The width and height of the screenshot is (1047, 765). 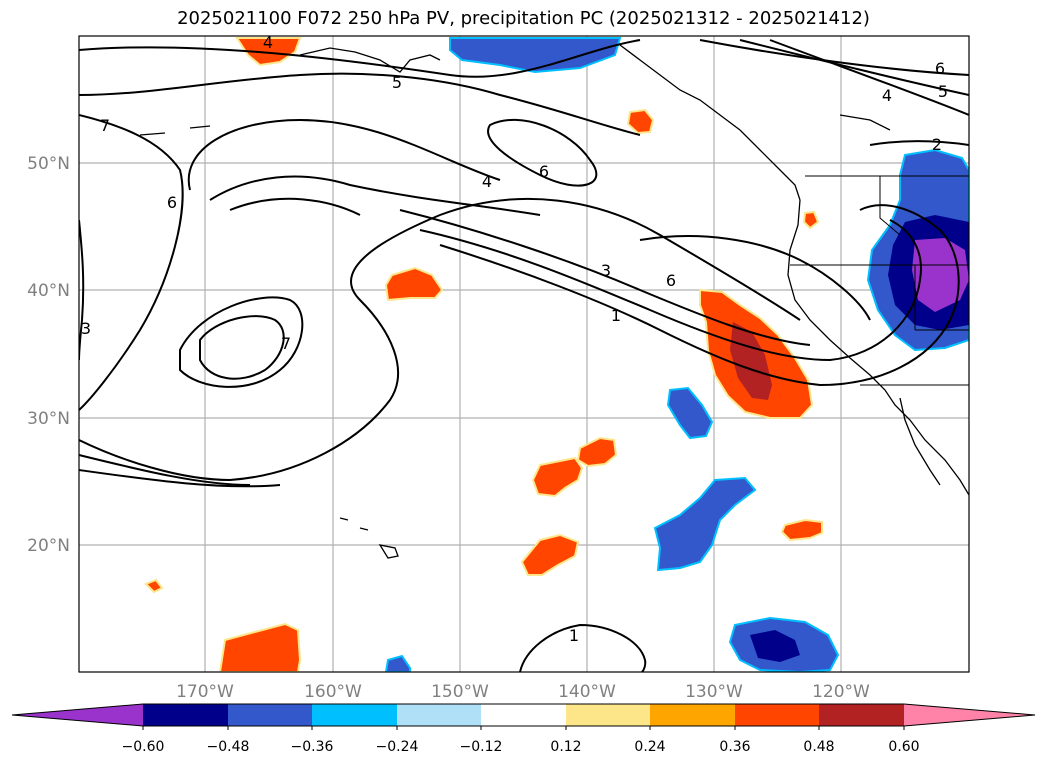 I want to click on colorbar-tick: −0.48, so click(x=228, y=747).